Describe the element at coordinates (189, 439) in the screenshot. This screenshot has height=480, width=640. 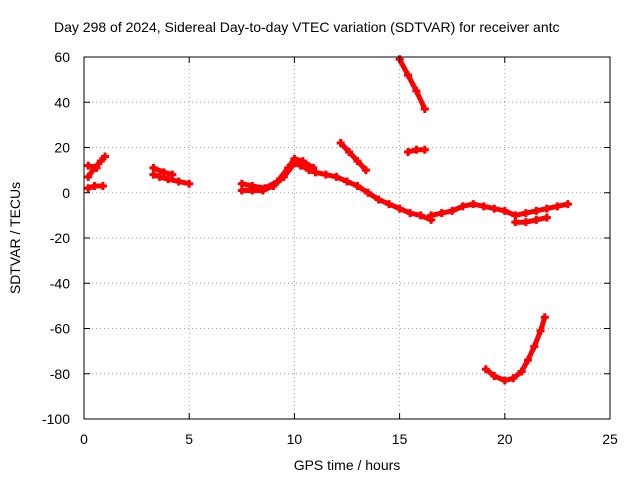
I see `x-tick-label: 5` at that location.